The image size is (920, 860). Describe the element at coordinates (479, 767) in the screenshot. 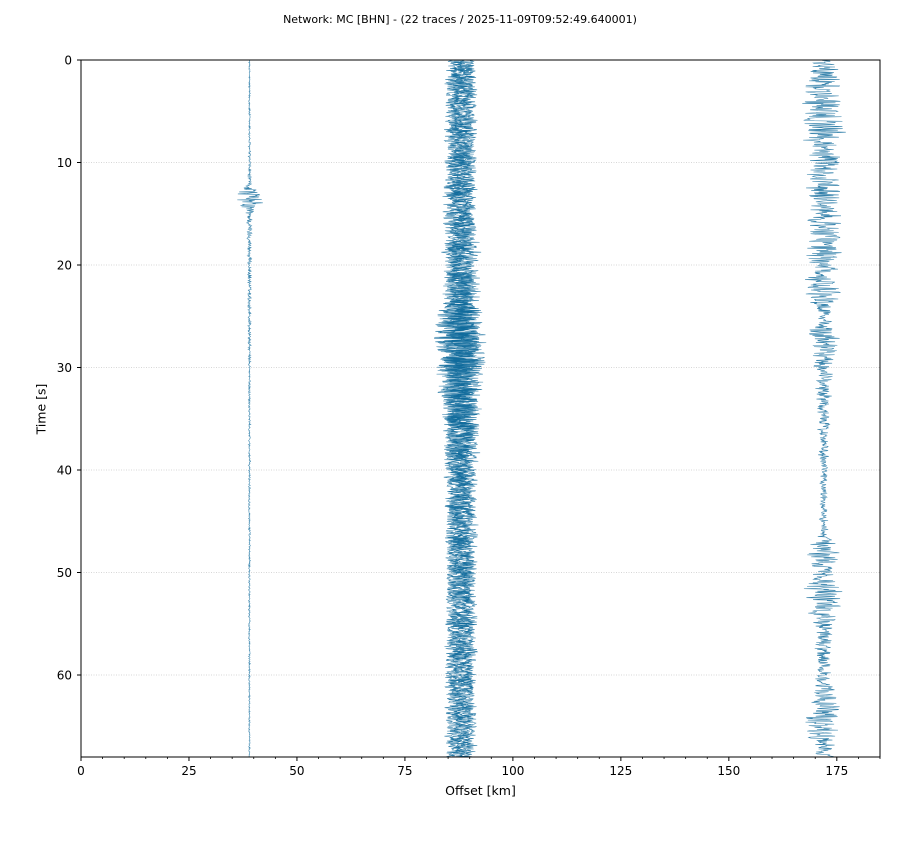

I see `x-axis-ticks: 0 25 50 75 100 125 150 175` at that location.